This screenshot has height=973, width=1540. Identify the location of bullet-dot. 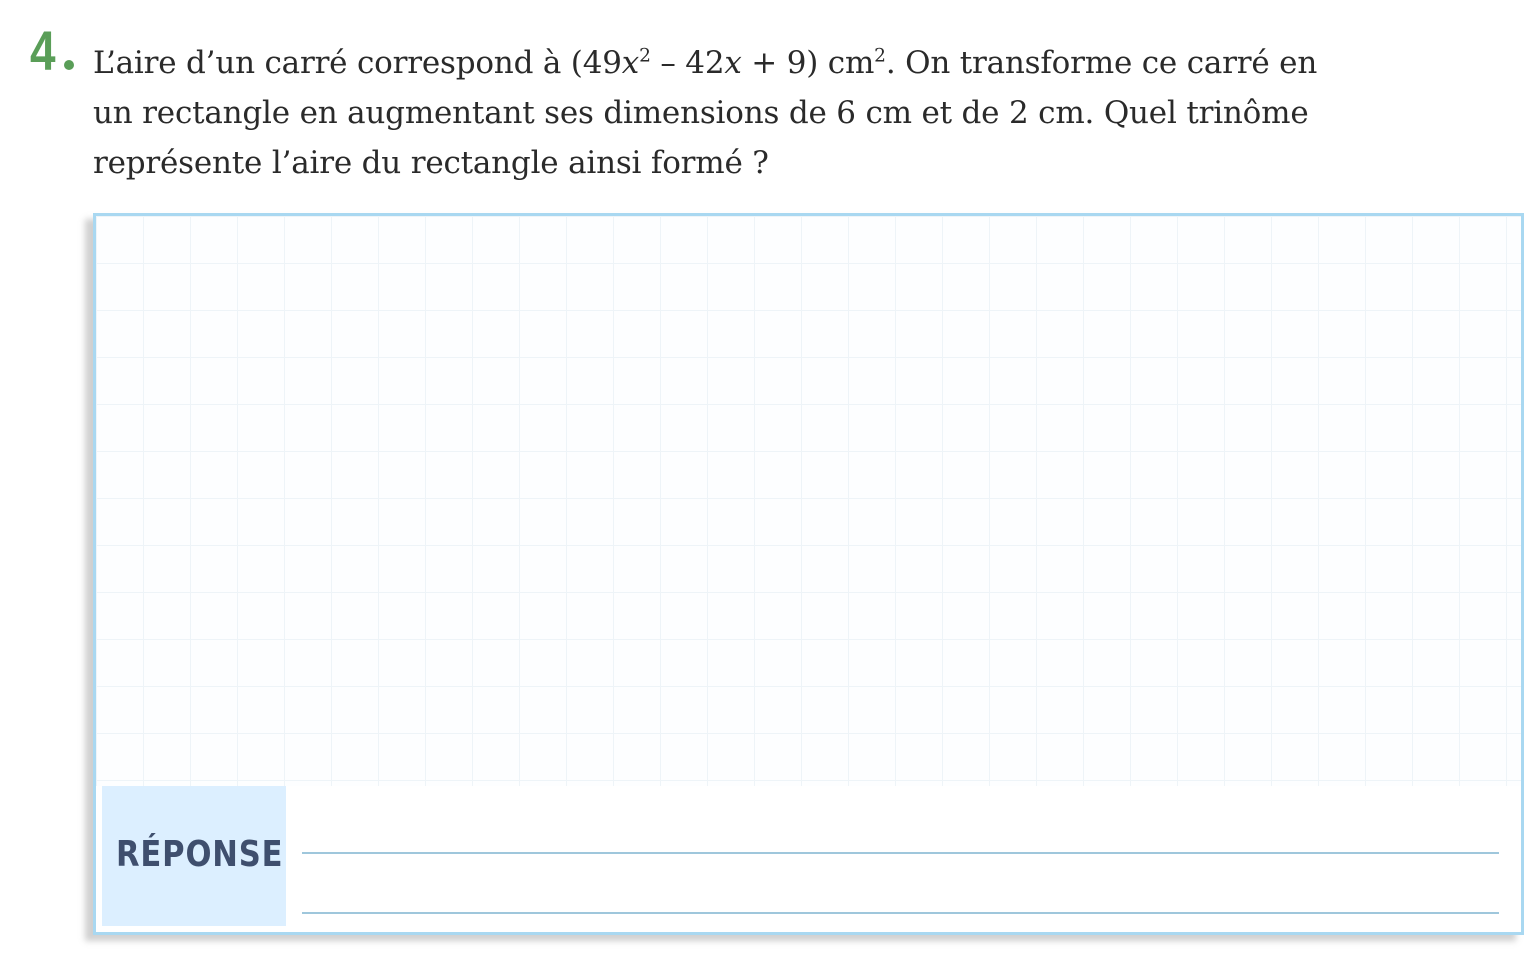
(69, 65).